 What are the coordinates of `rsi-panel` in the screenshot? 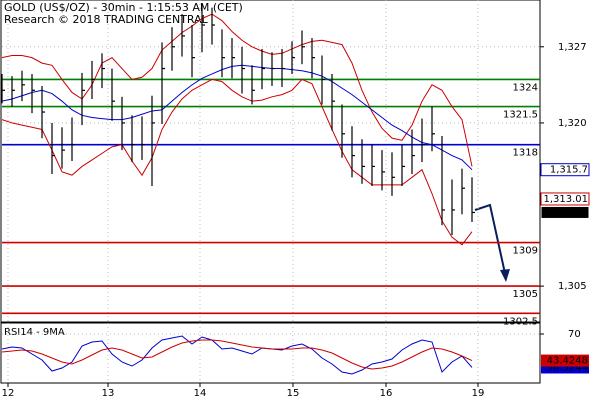 It's located at (270, 353).